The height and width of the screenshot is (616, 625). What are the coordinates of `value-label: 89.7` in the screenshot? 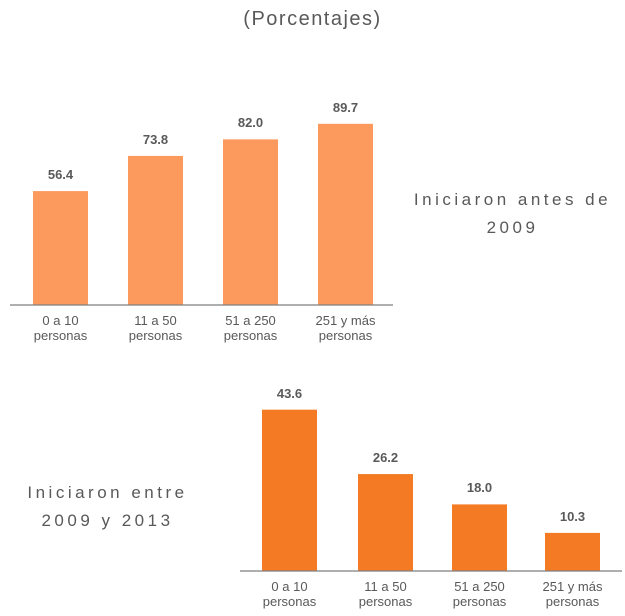 It's located at (345, 107).